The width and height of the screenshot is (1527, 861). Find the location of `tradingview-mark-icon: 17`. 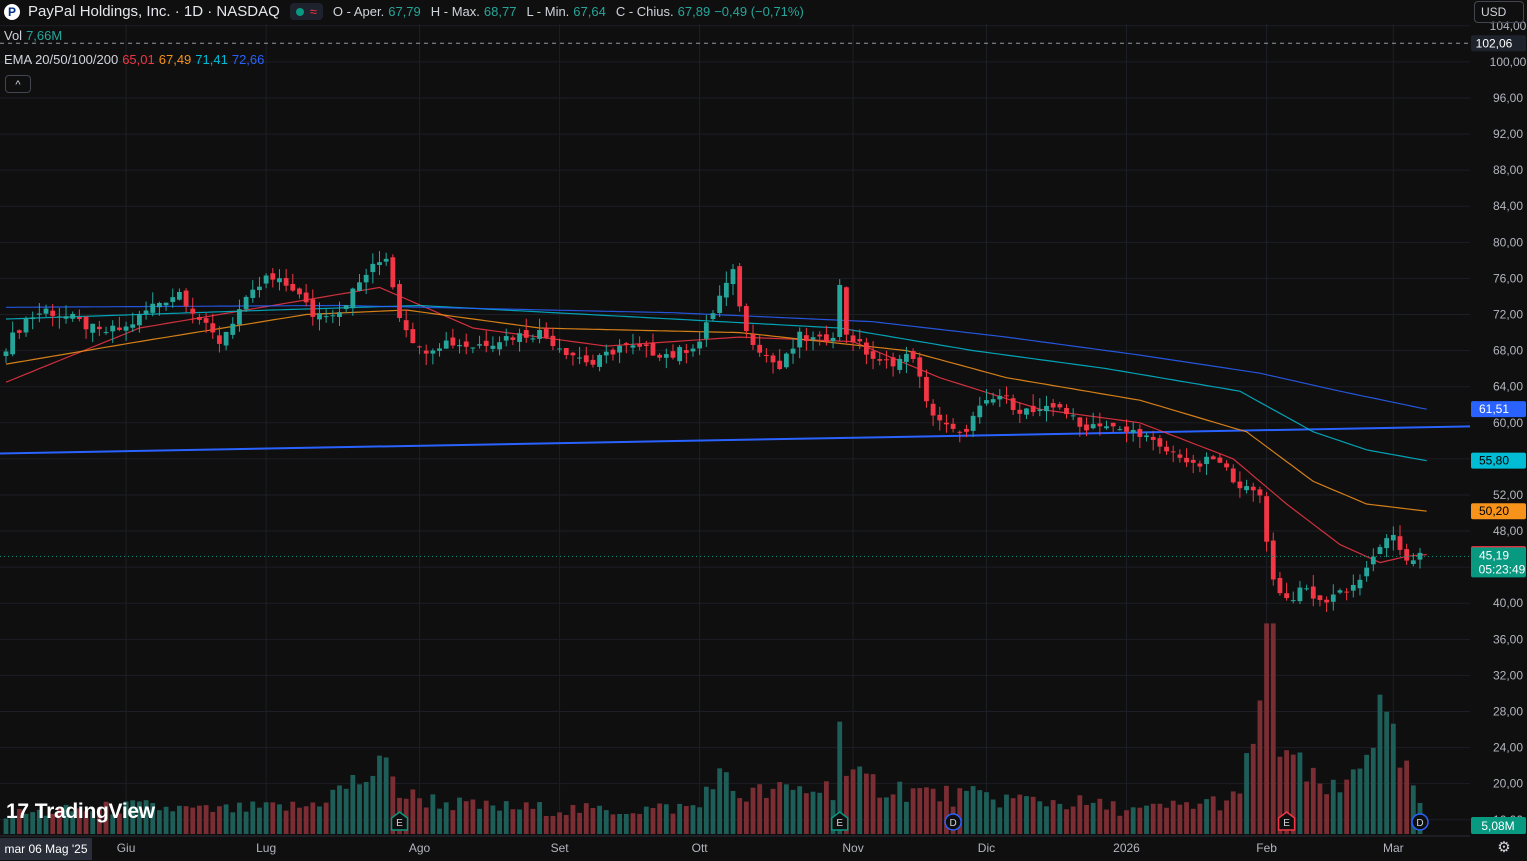

tradingview-mark-icon: 17 is located at coordinates (17, 811).